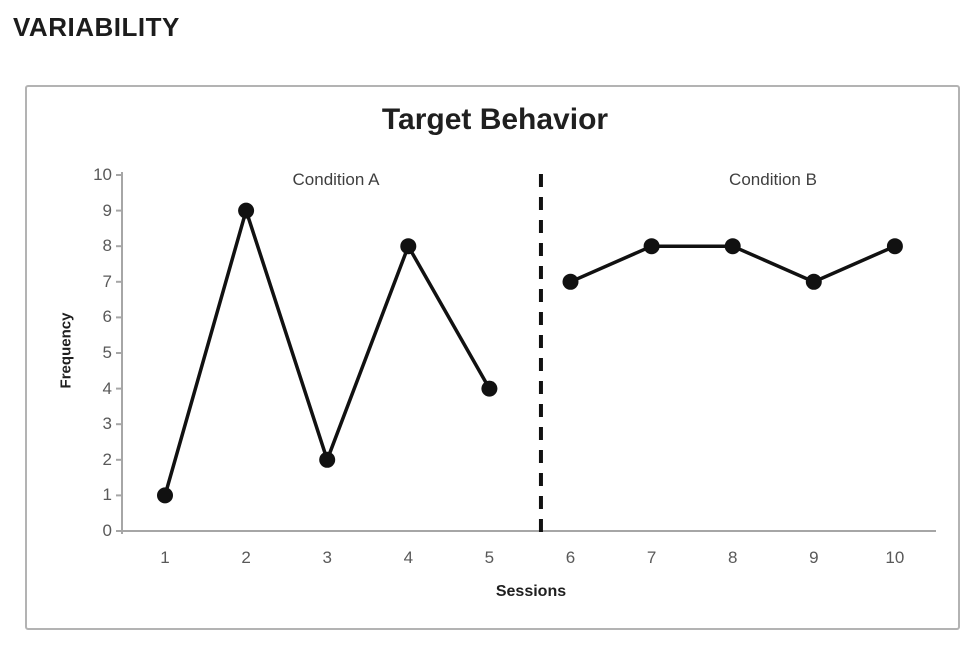 Image resolution: width=978 pixels, height=660 pixels. Describe the element at coordinates (732, 557) in the screenshot. I see `x-tick-label: 8` at that location.